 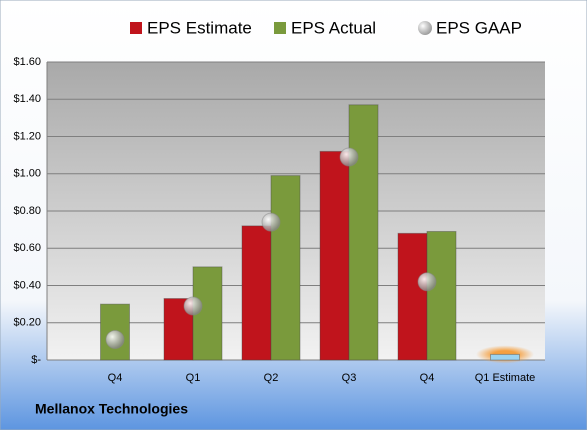 I want to click on x-tick-label: Q1 Estimate, so click(x=505, y=378).